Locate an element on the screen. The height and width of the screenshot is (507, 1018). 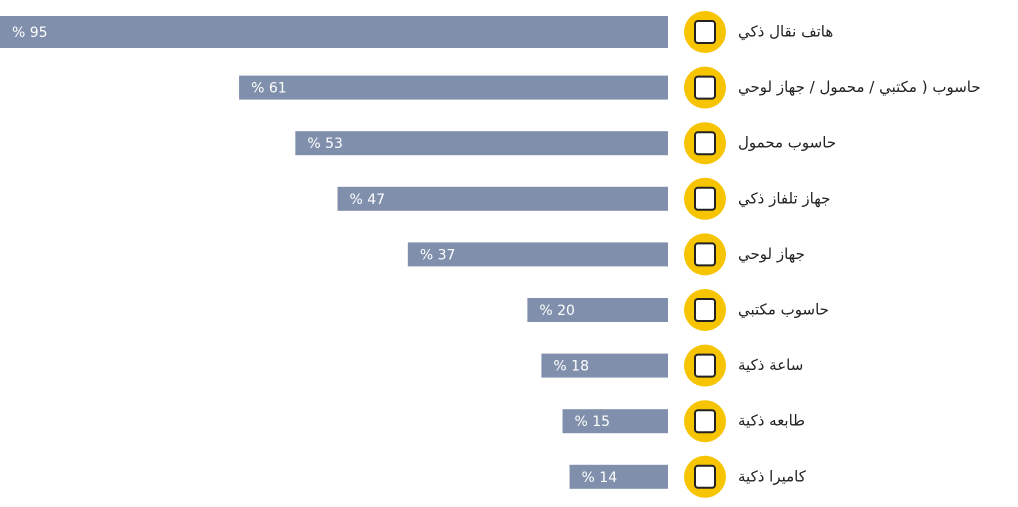
value-label: % 61 is located at coordinates (269, 89).